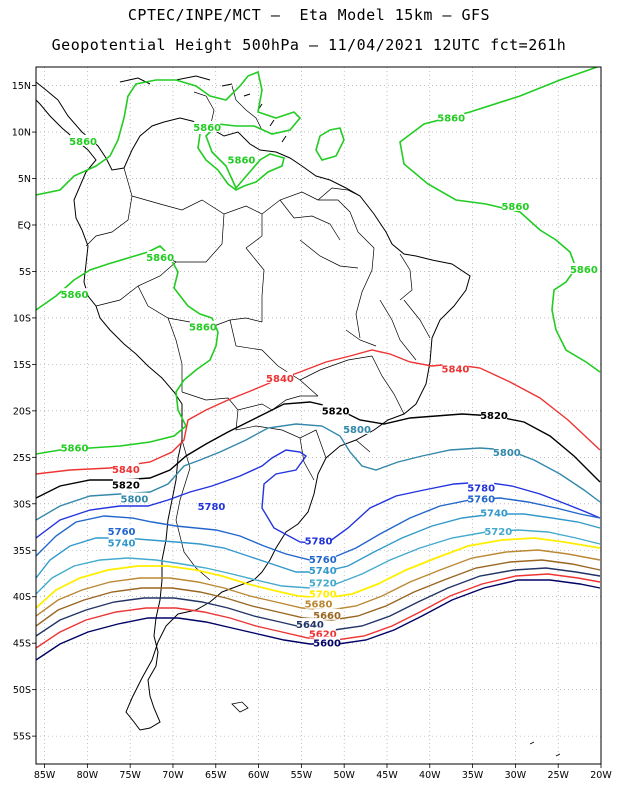 This screenshot has width=618, height=800. What do you see at coordinates (22, 597) in the screenshot?
I see `lat-tick-label: 40S` at bounding box center [22, 597].